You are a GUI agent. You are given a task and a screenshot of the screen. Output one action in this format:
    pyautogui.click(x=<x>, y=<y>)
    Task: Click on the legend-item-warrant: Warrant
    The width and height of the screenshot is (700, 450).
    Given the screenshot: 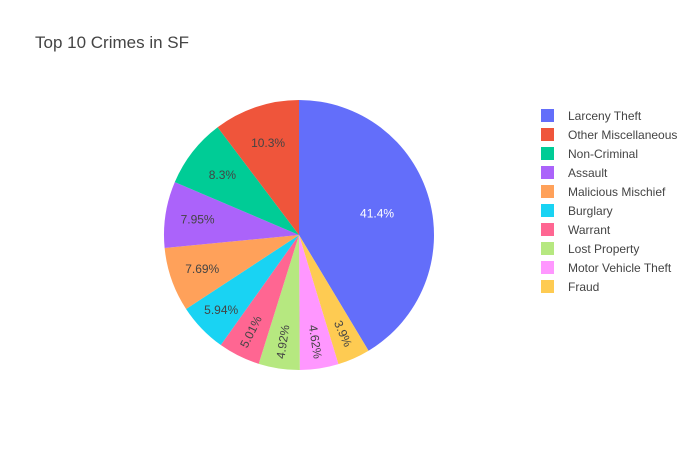 What is the action you would take?
    pyautogui.click(x=609, y=229)
    